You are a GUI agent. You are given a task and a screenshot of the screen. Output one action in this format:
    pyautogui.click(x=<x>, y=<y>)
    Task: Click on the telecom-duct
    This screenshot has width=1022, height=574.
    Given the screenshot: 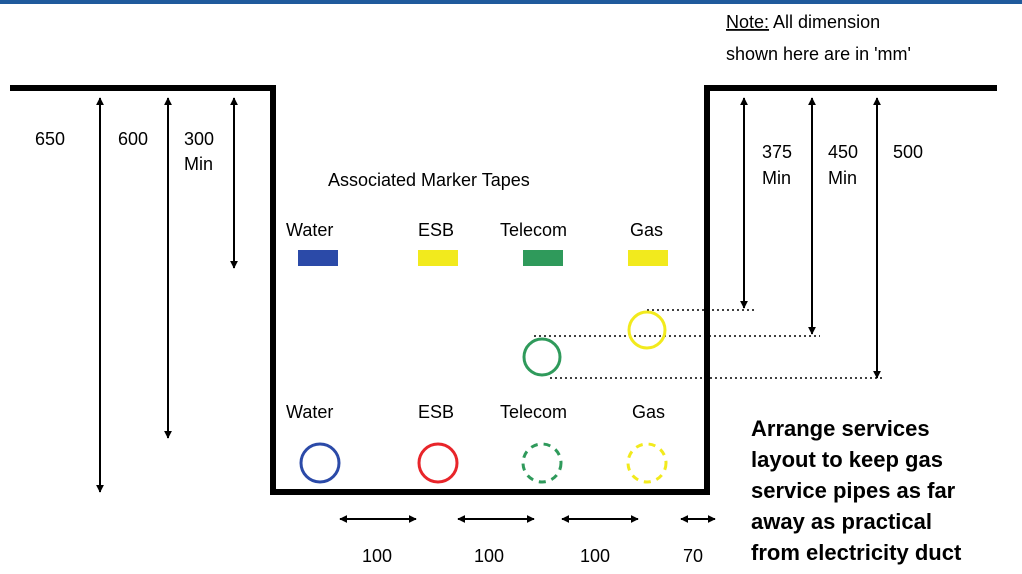 What is the action you would take?
    pyautogui.click(x=542, y=463)
    